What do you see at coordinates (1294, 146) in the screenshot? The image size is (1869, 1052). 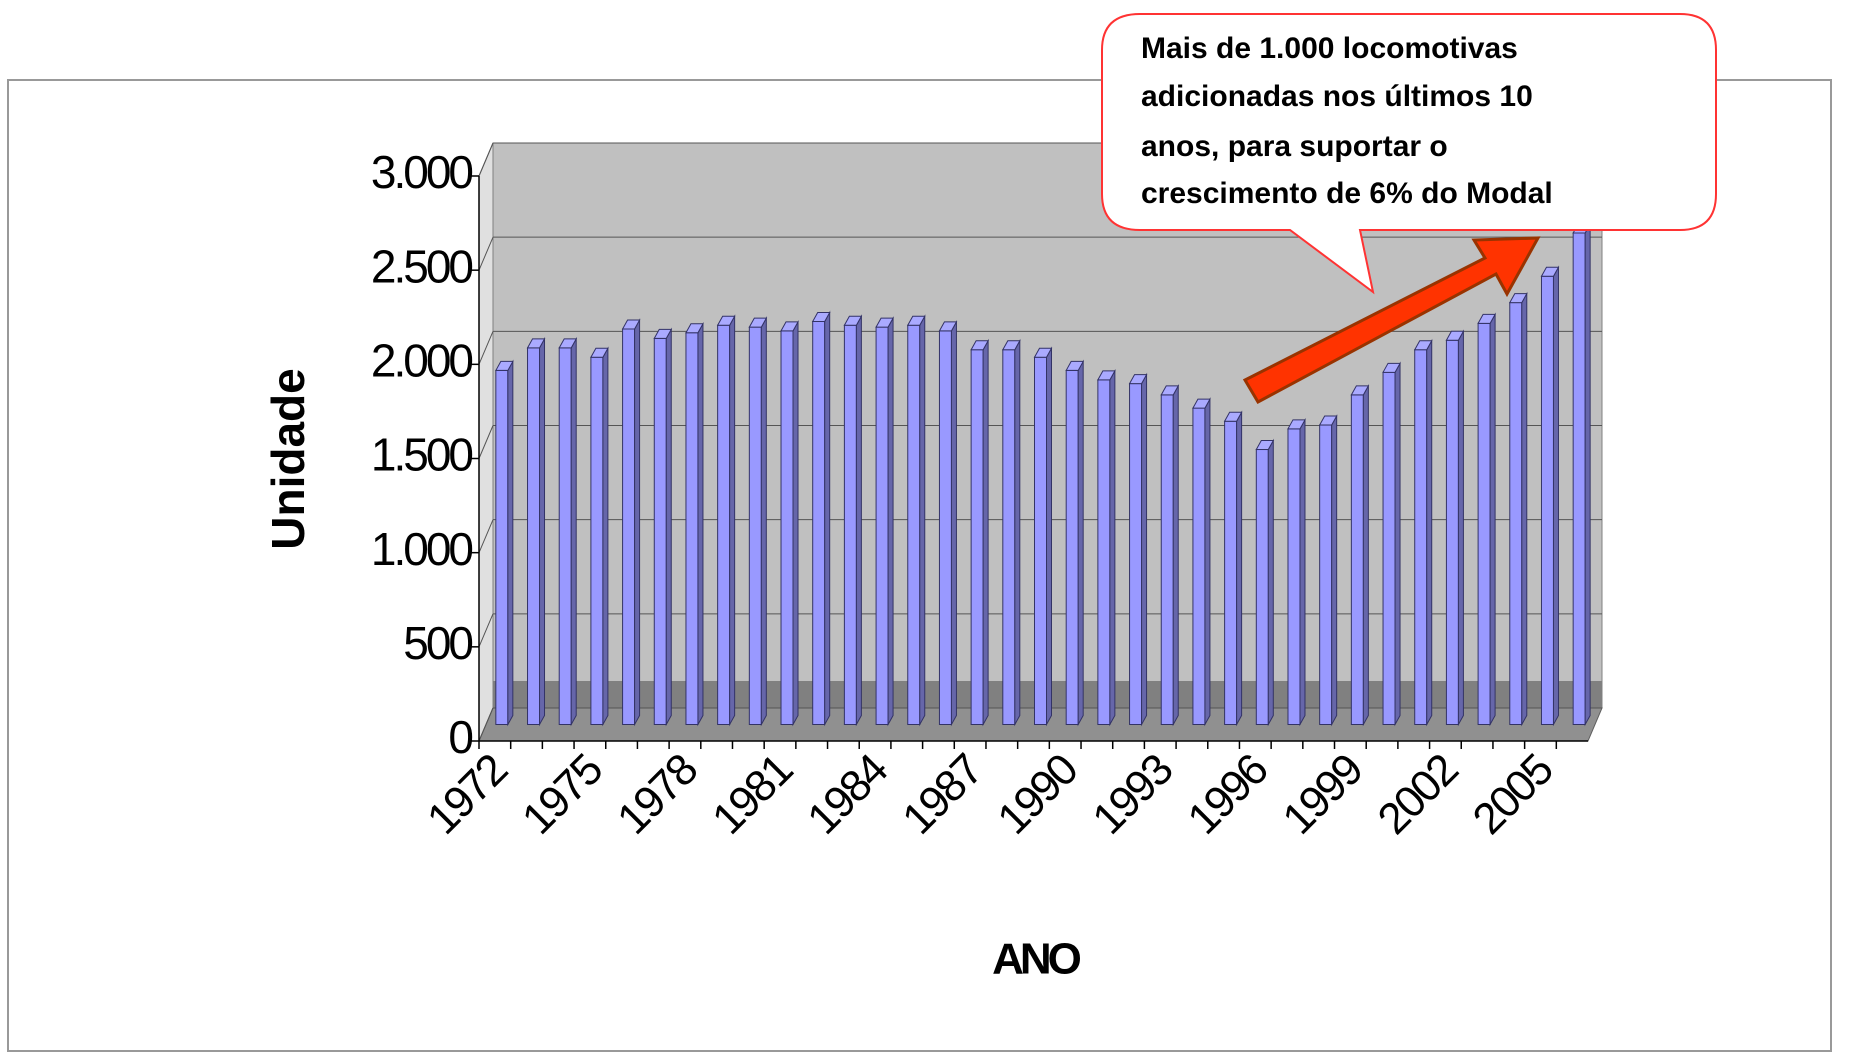 I see `annotation-line: anos, para suportar o` at bounding box center [1294, 146].